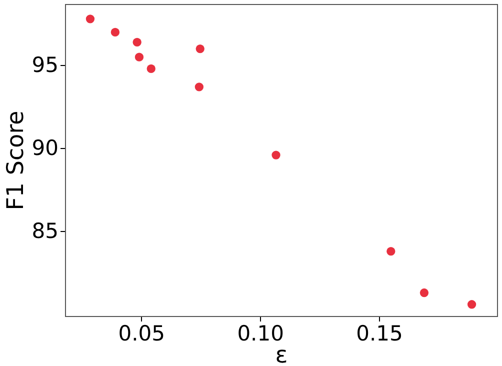 The image size is (502, 366). I want to click on x-tick-label: 0.05, so click(142, 334).